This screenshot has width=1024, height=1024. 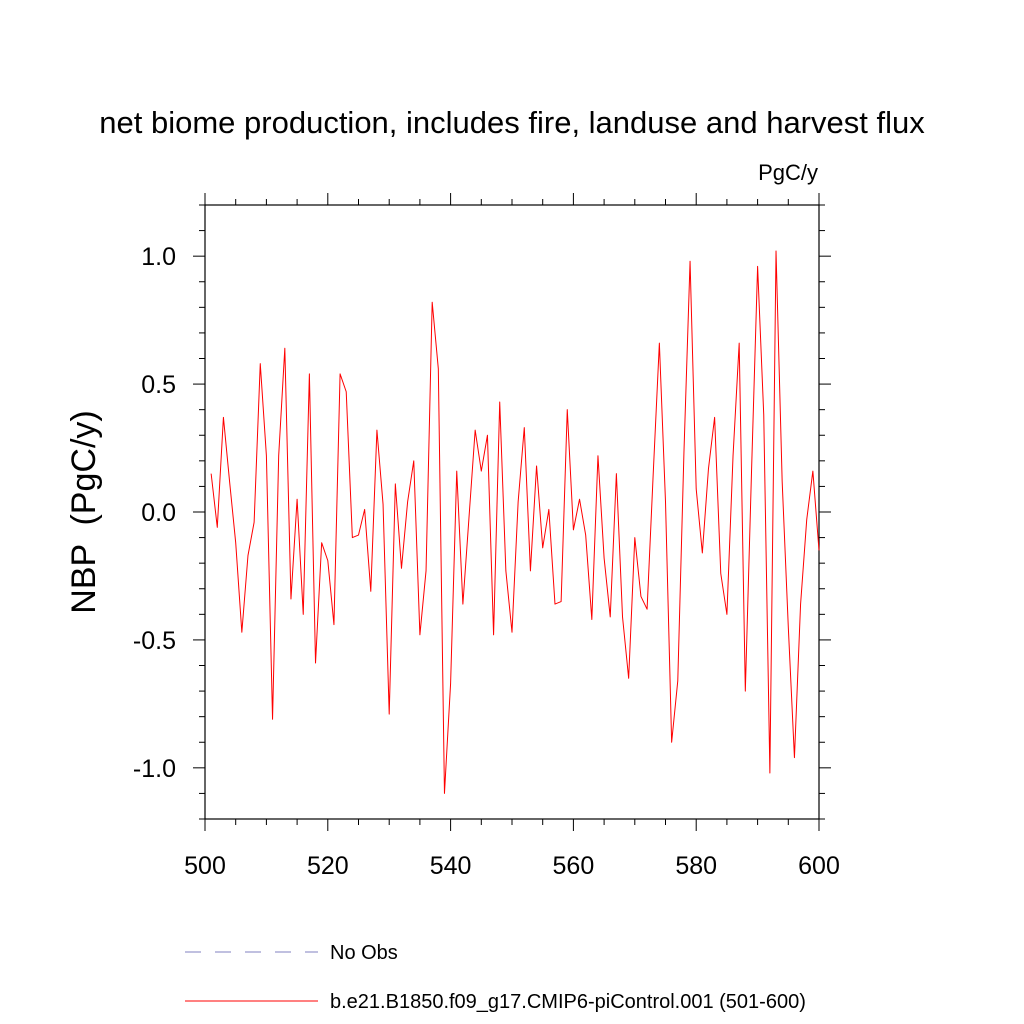 What do you see at coordinates (364, 953) in the screenshot?
I see `legend-label-no-obs: No Obs` at bounding box center [364, 953].